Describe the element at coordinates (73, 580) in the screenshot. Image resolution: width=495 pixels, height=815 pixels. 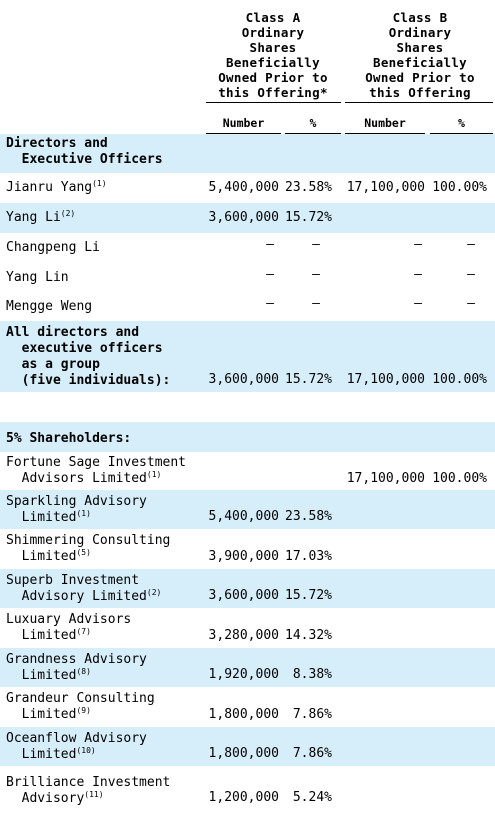
I see `row-label-line: Superb Investment` at that location.